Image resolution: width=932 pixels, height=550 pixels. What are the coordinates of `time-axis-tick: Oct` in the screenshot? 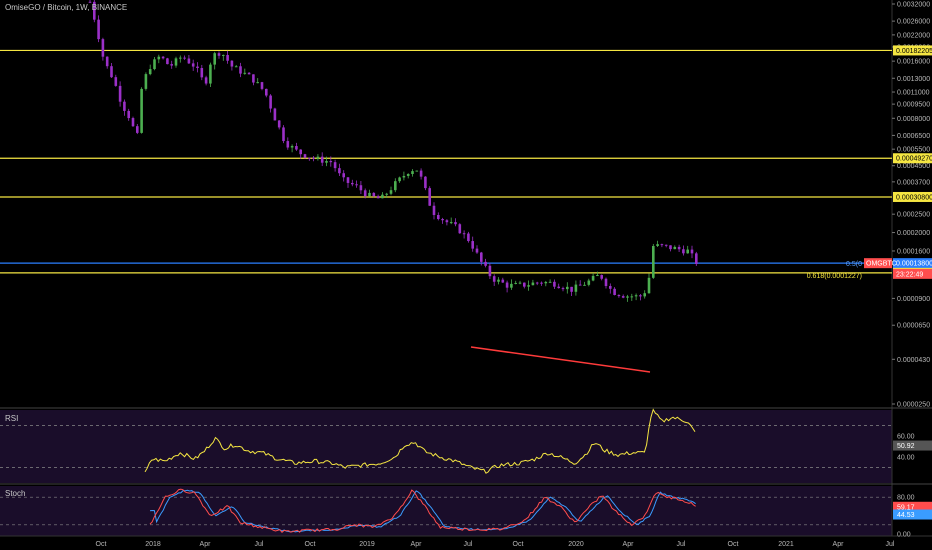 It's located at (310, 544).